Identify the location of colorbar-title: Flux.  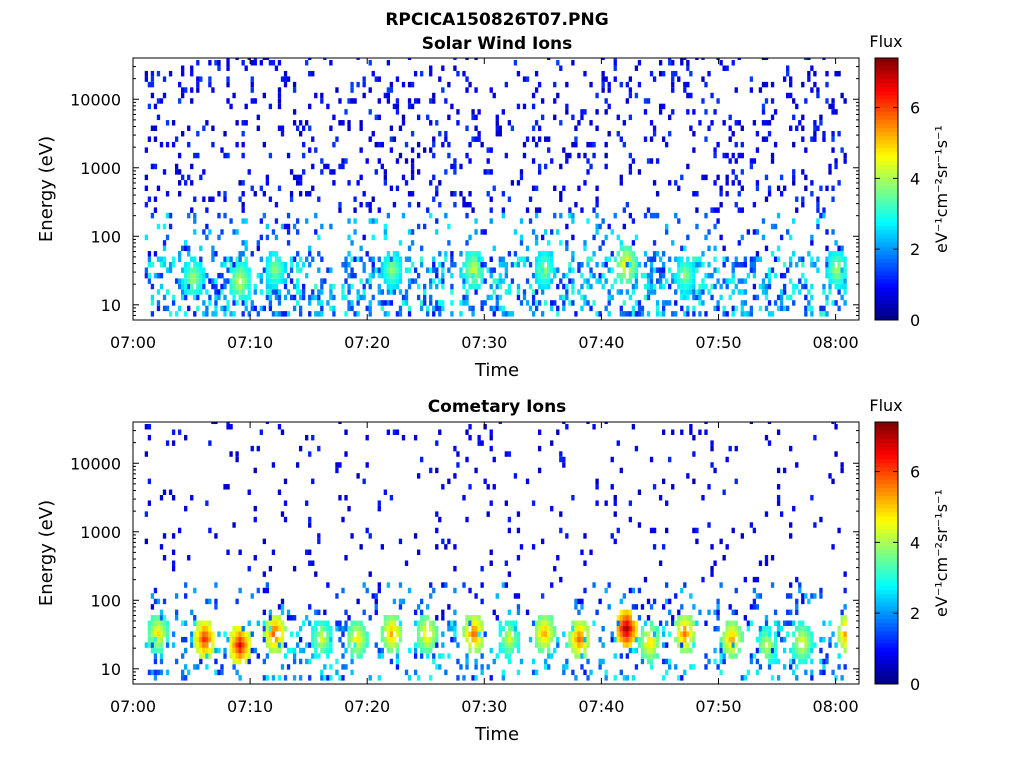
(885, 405).